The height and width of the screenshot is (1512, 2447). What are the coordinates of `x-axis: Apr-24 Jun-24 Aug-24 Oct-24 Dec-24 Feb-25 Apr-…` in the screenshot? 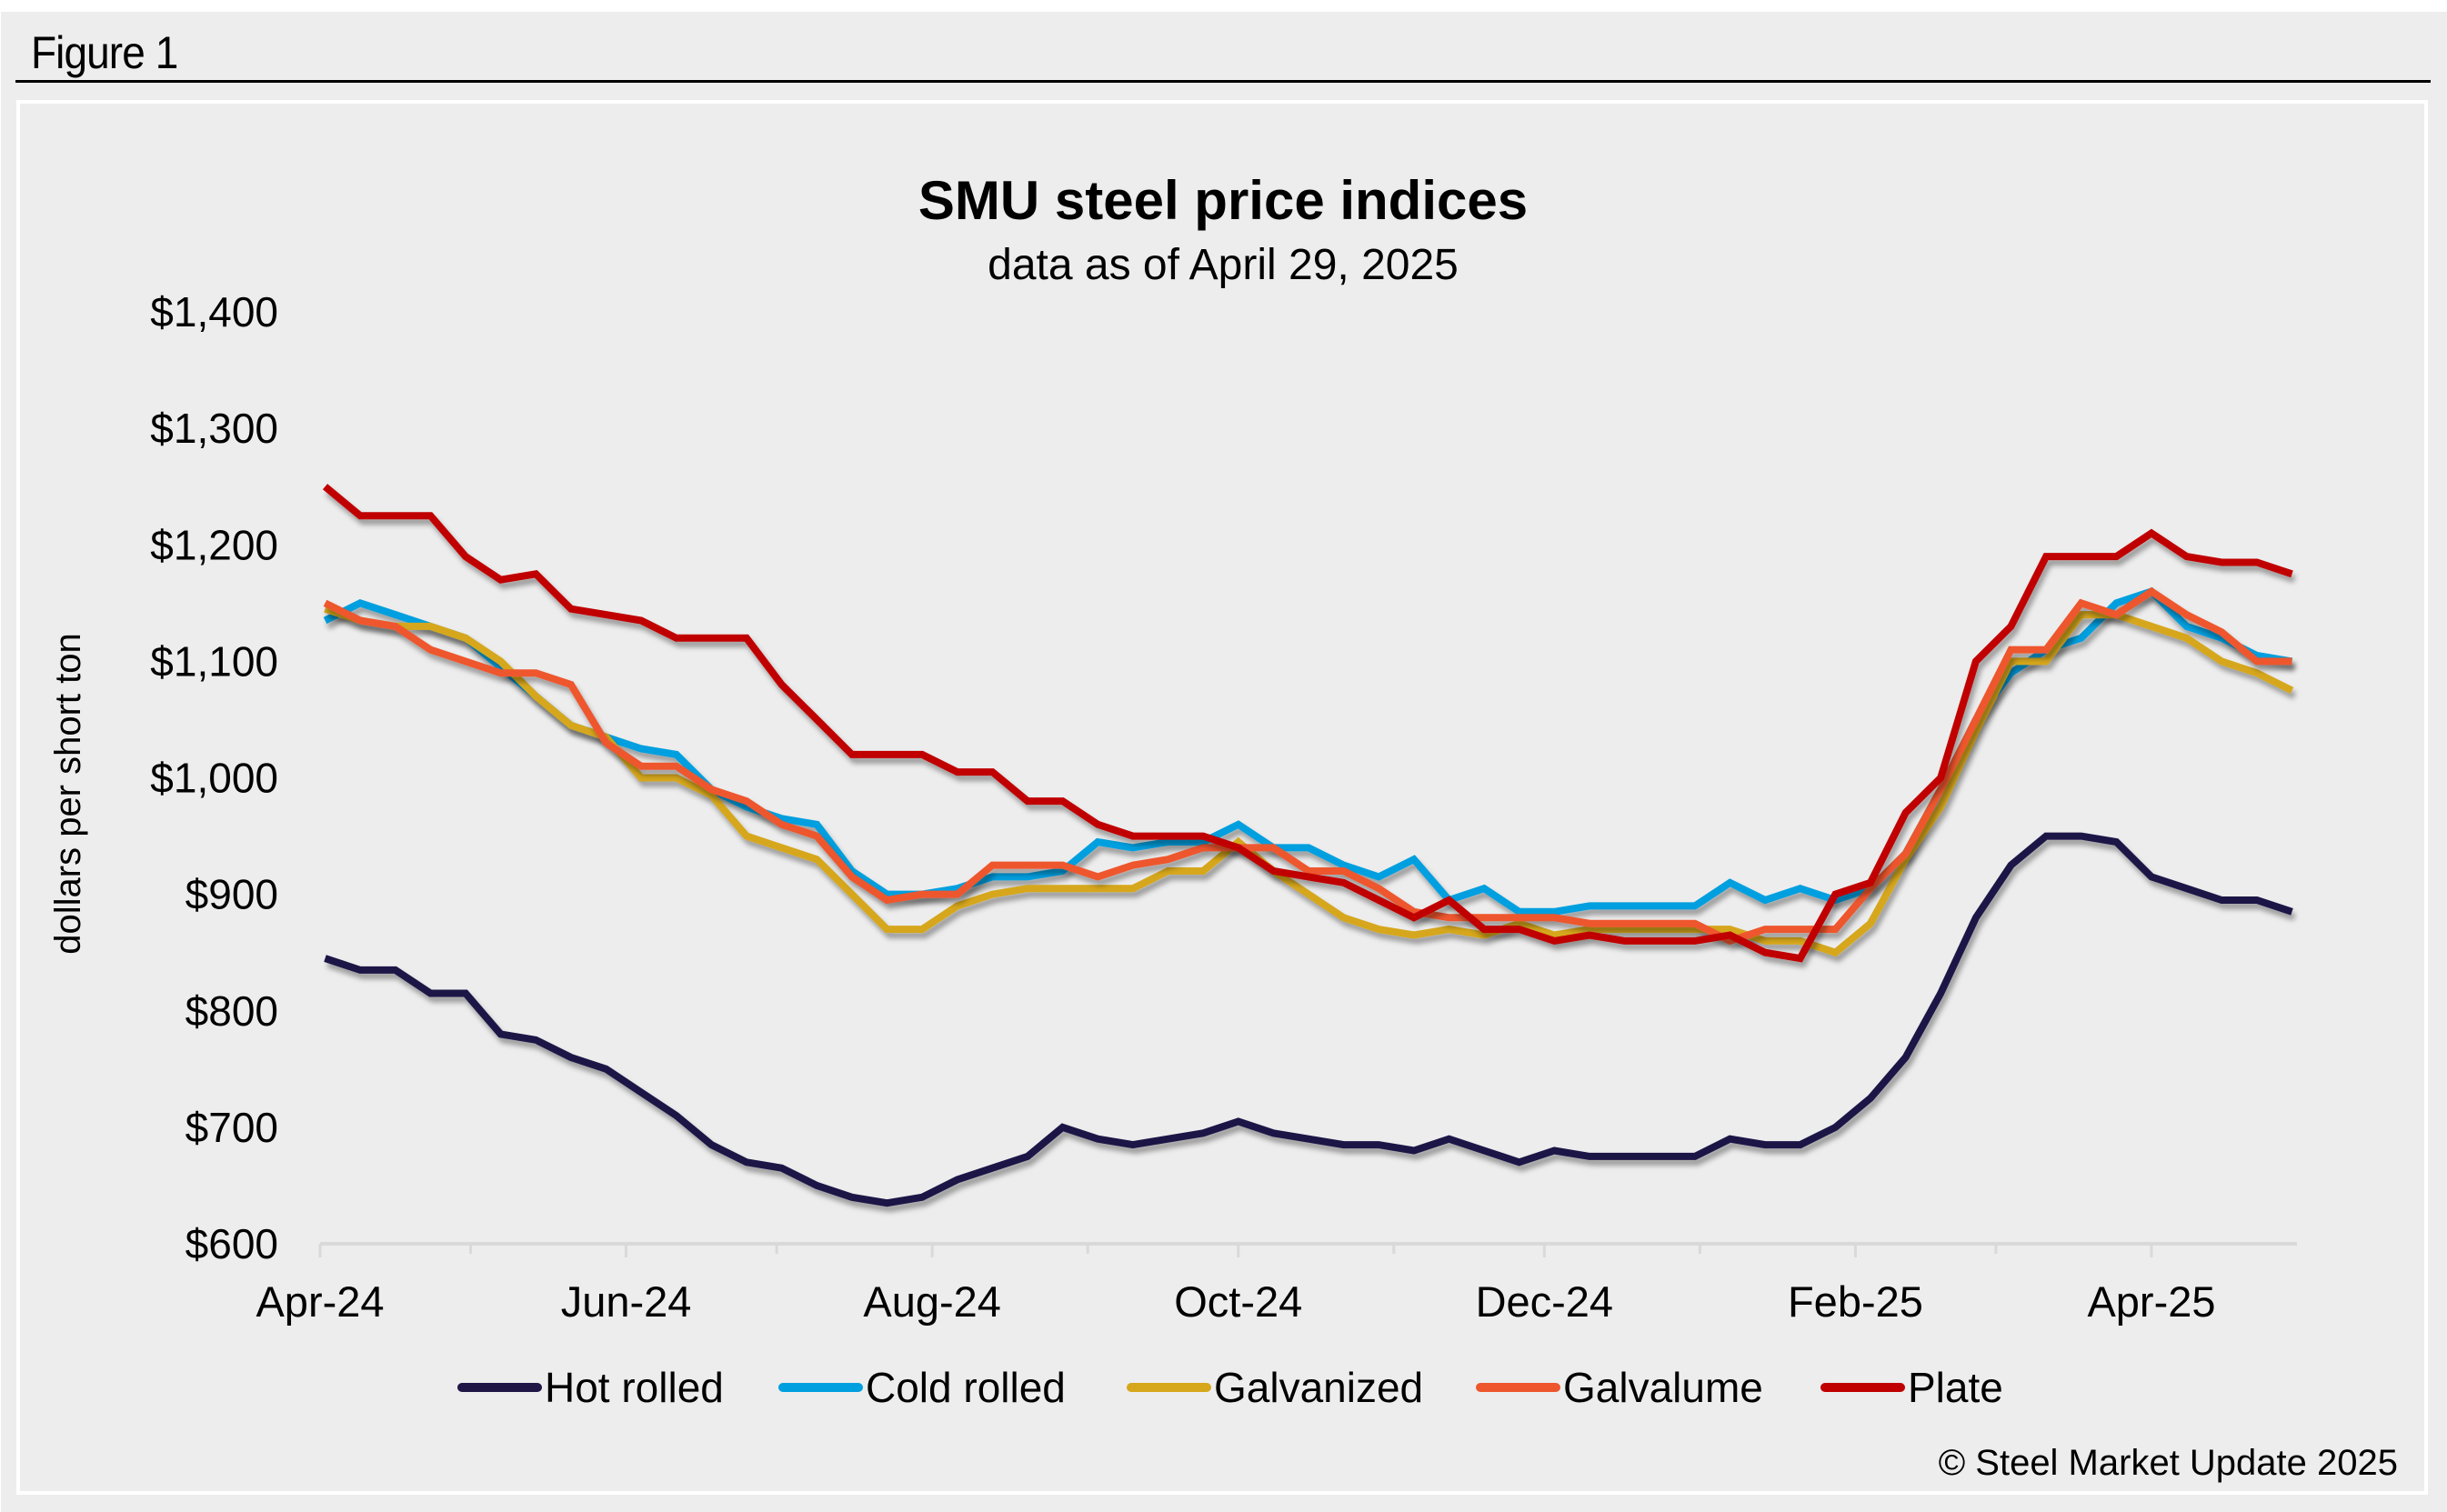 It's located at (1276, 1284).